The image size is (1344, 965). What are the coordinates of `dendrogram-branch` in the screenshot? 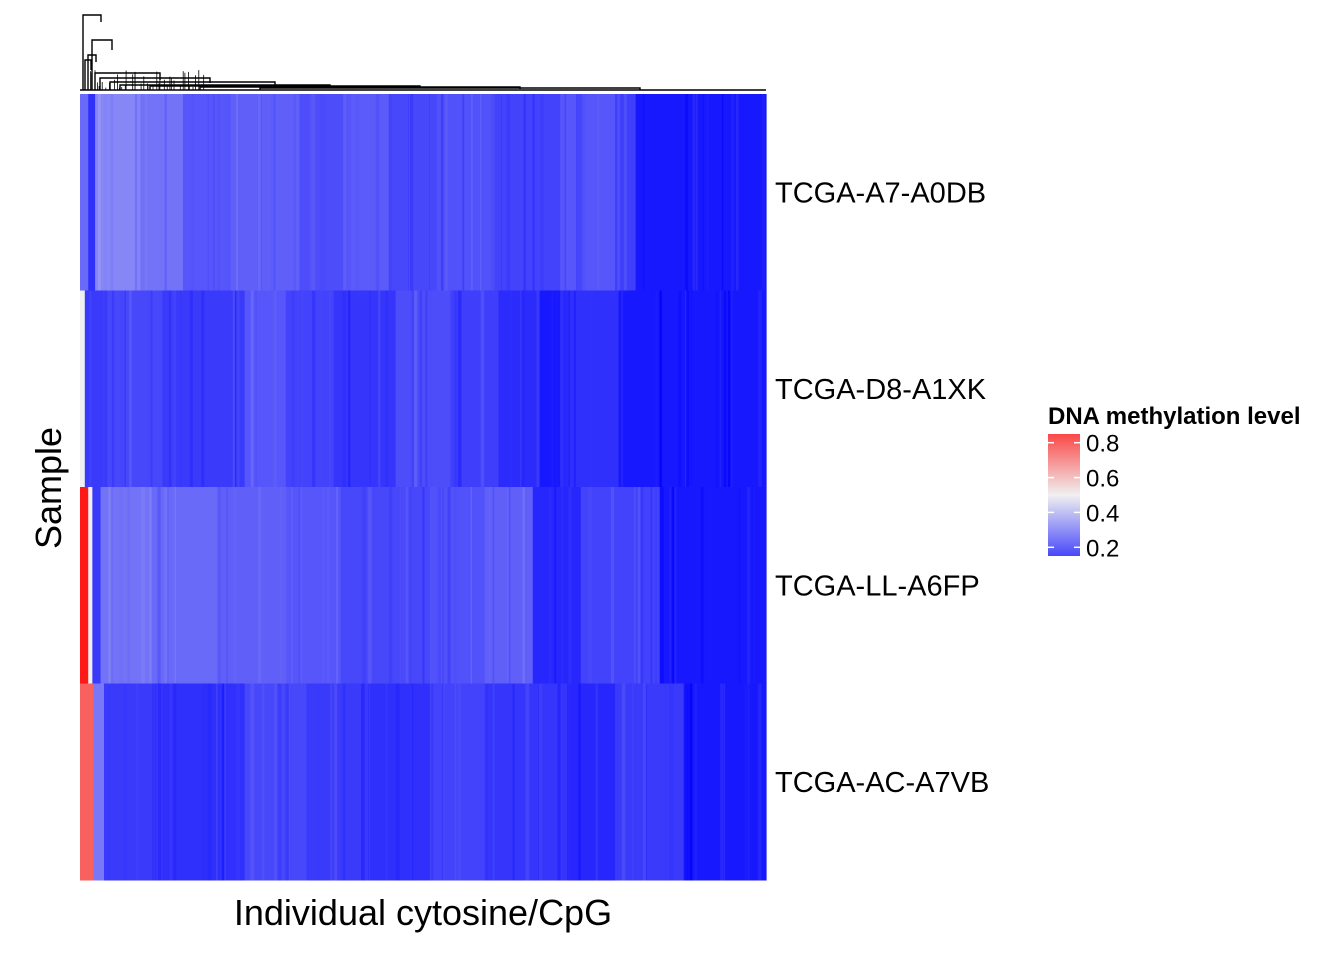 It's located at (92, 52).